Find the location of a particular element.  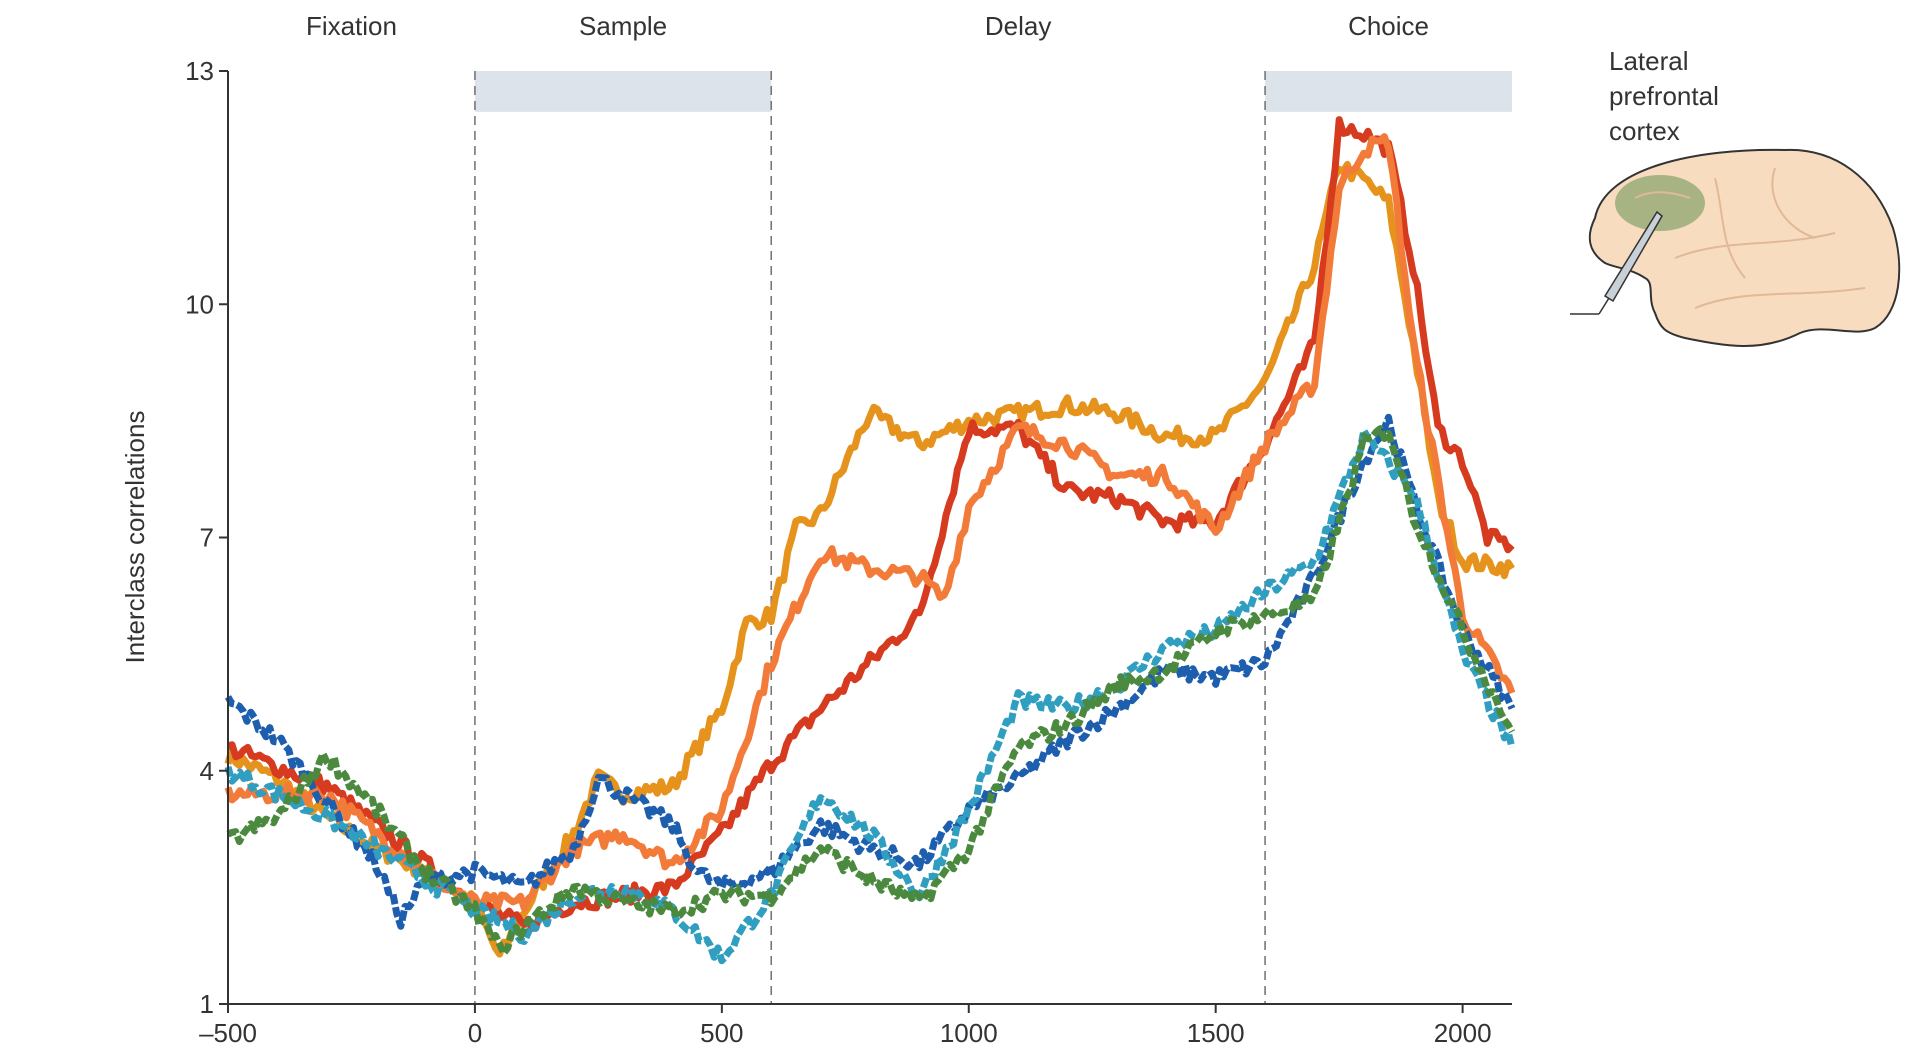

x-tick-label: 500 is located at coordinates (721, 1033).